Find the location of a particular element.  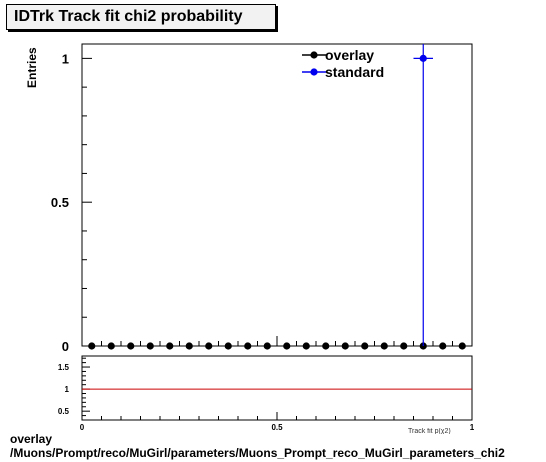

ratio-y-tick-label: 0.5 is located at coordinates (64, 411).